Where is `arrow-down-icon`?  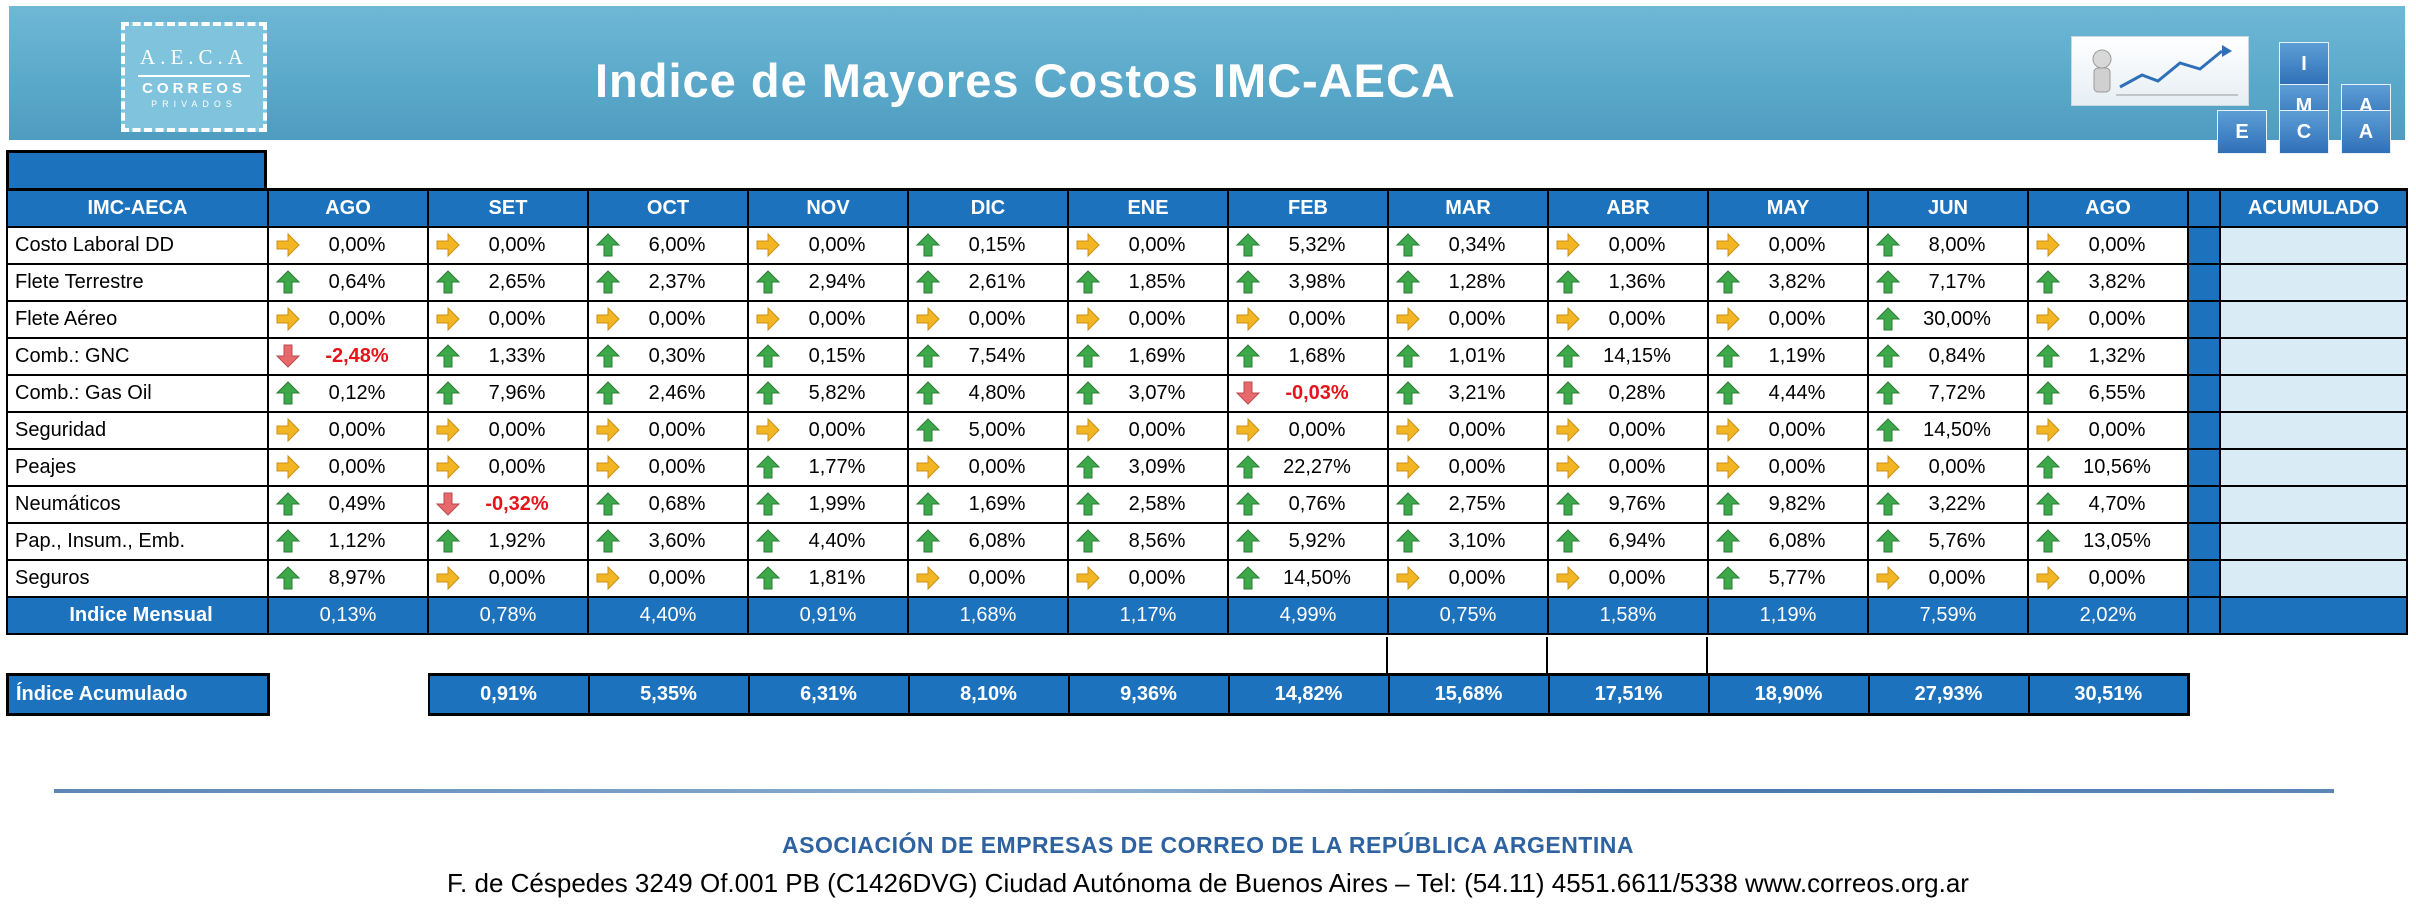 arrow-down-icon is located at coordinates (288, 356).